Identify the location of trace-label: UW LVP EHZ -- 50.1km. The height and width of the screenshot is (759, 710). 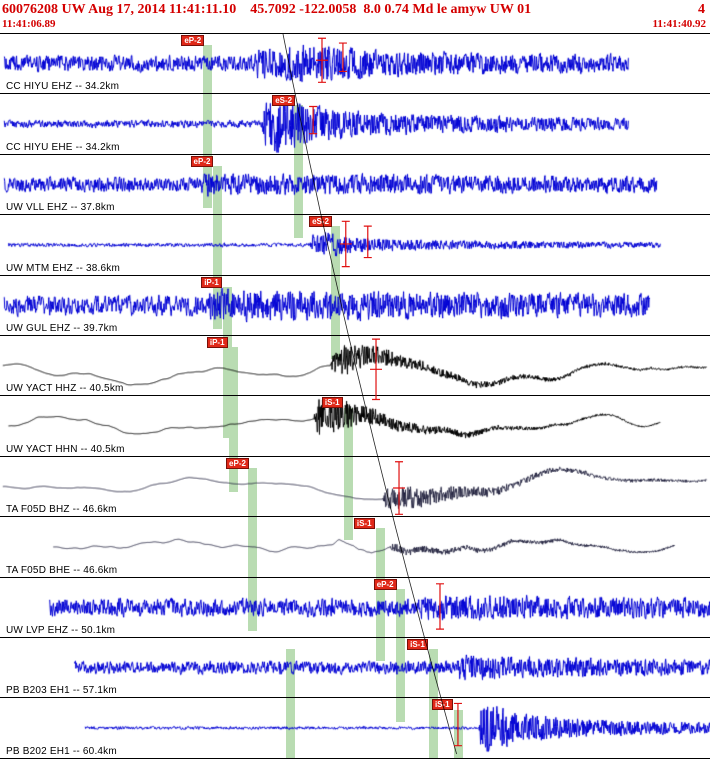
(61, 631).